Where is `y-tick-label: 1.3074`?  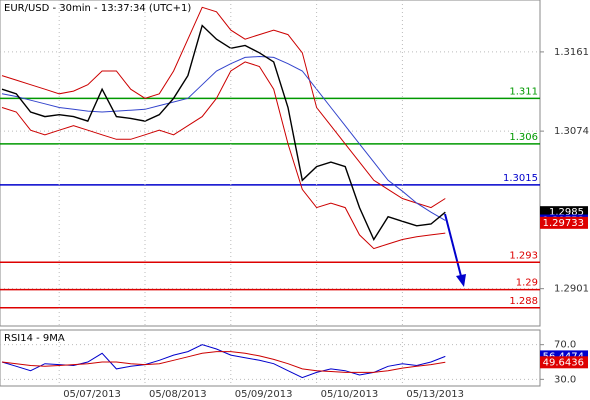
y-tick-label: 1.3074 is located at coordinates (571, 131).